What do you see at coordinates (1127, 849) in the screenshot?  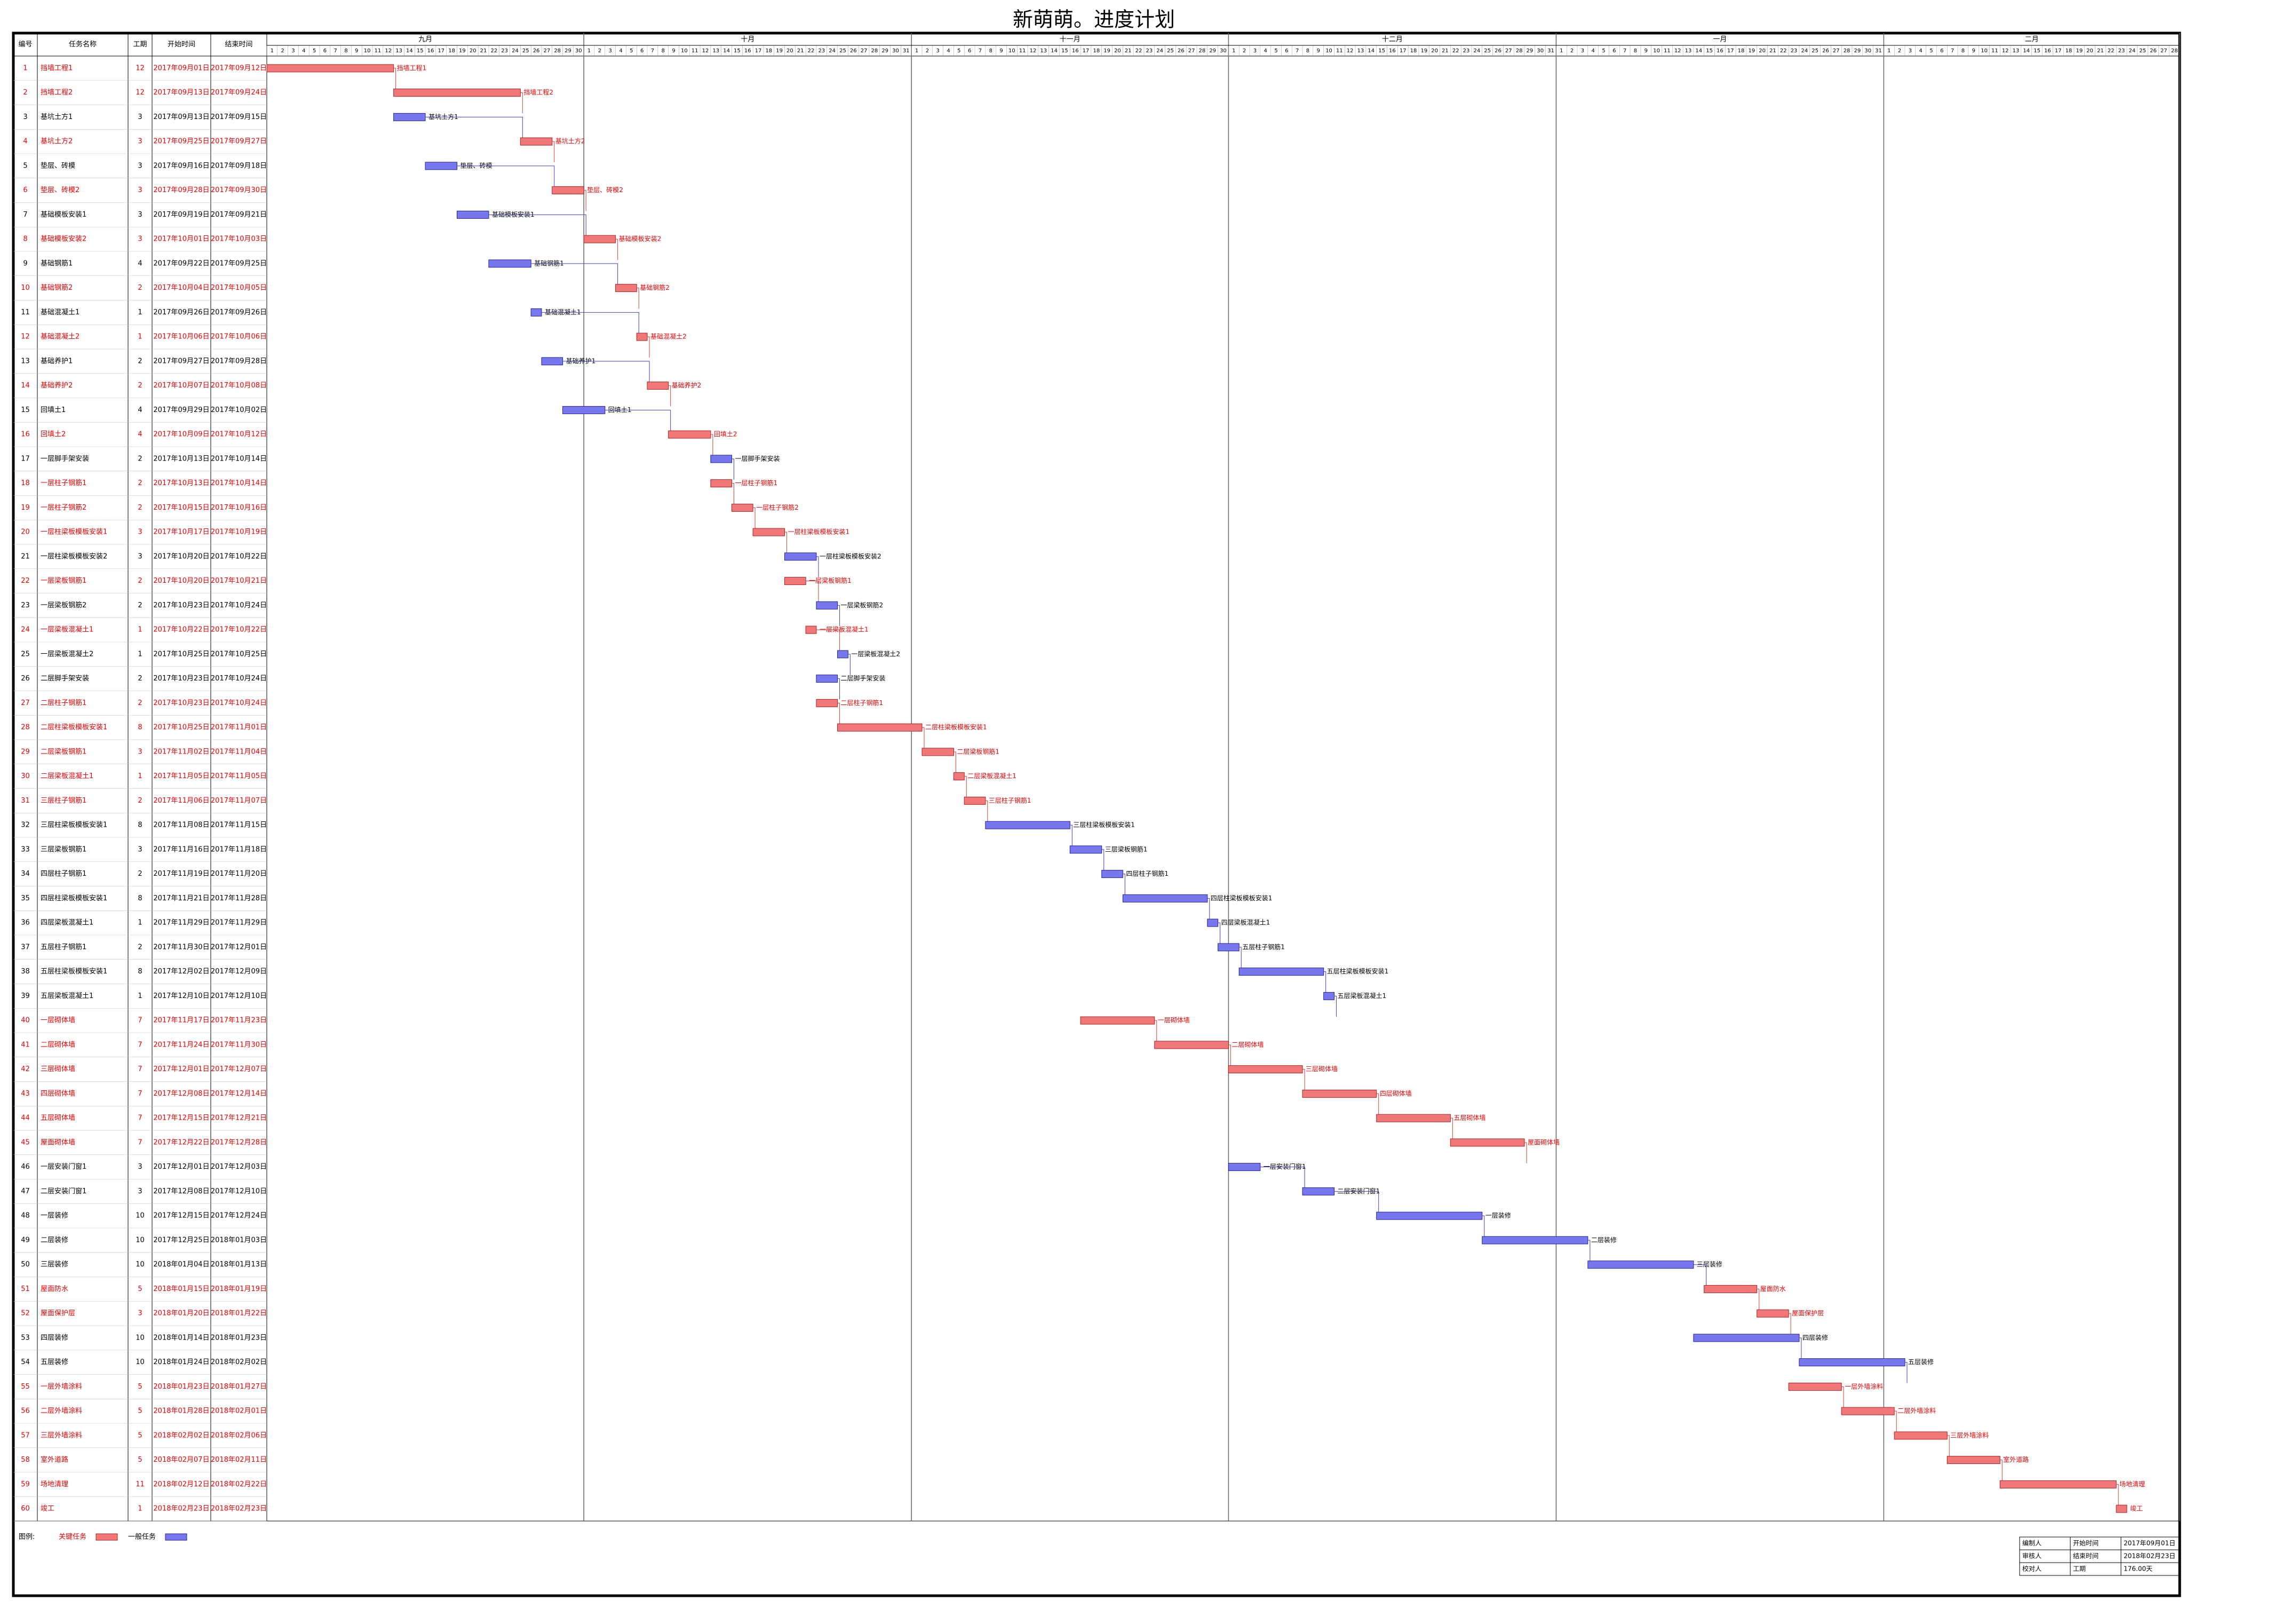 I see `bar-label: 三层梁板钢筋1` at bounding box center [1127, 849].